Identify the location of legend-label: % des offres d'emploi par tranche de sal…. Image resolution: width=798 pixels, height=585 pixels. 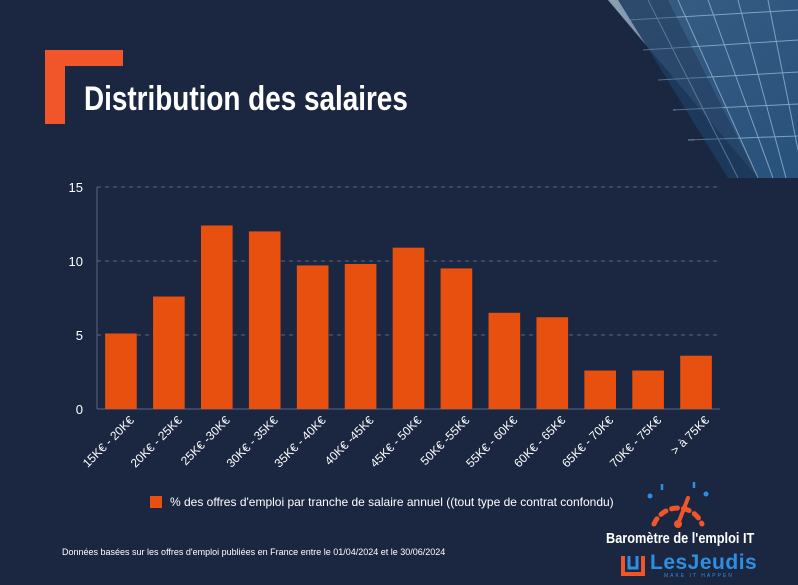
(392, 502).